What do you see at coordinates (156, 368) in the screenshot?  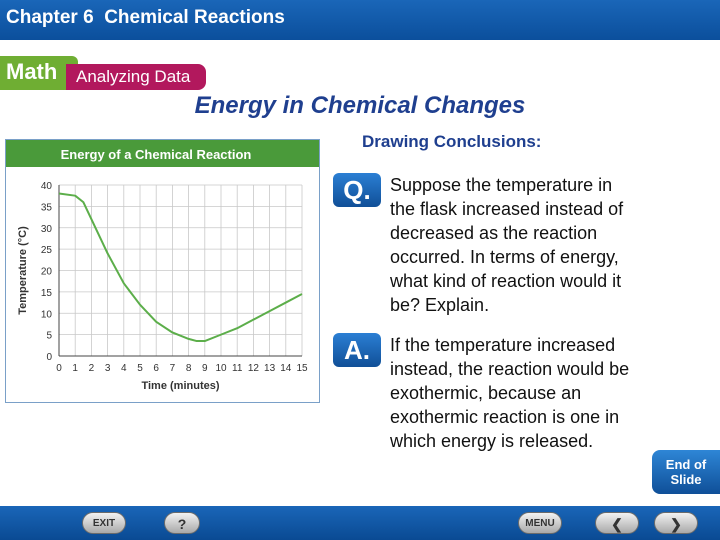 I see `x-tick-label: 6` at bounding box center [156, 368].